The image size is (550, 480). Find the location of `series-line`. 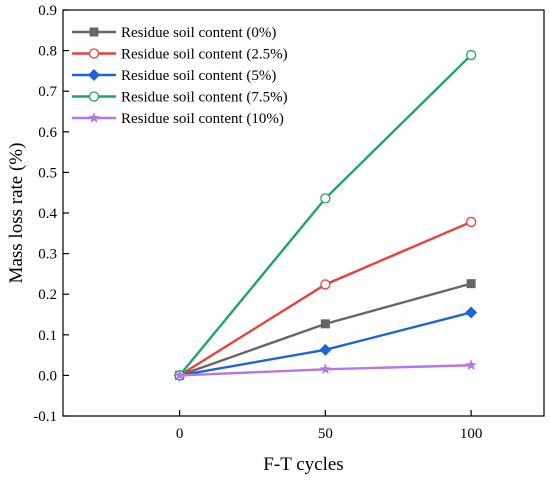

series-line is located at coordinates (325, 329).